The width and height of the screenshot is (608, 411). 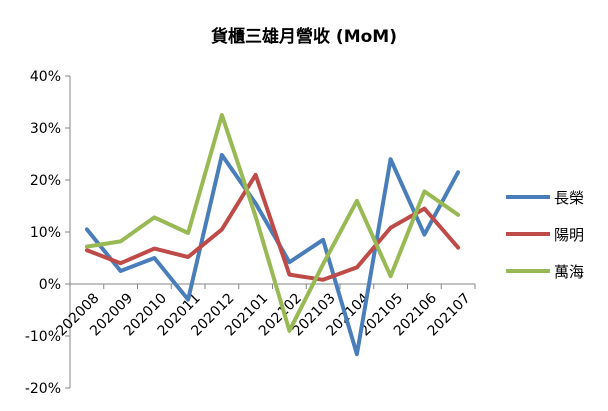 What do you see at coordinates (45, 233) in the screenshot?
I see `y-tick-label: 10%` at bounding box center [45, 233].